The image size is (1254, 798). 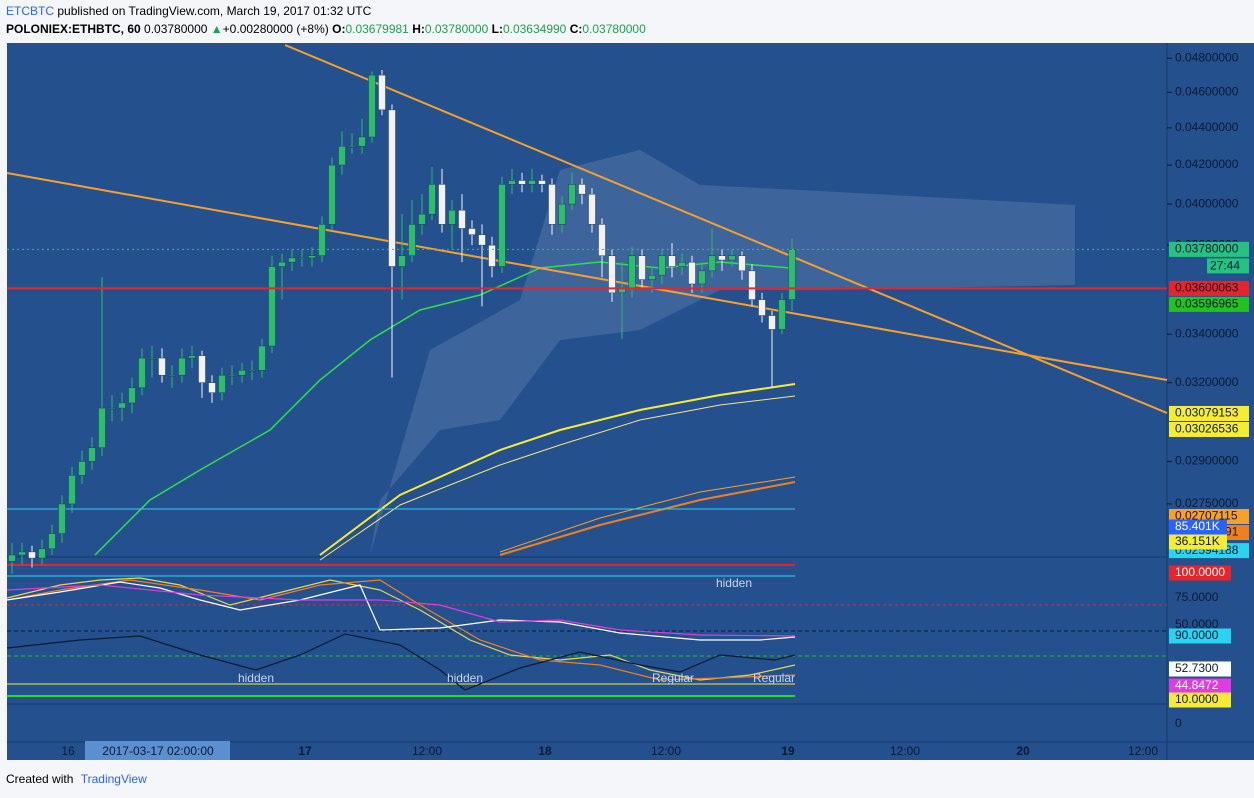 What do you see at coordinates (73, 29) in the screenshot?
I see `instrument: POLONIEX:ETHBTC, 60` at bounding box center [73, 29].